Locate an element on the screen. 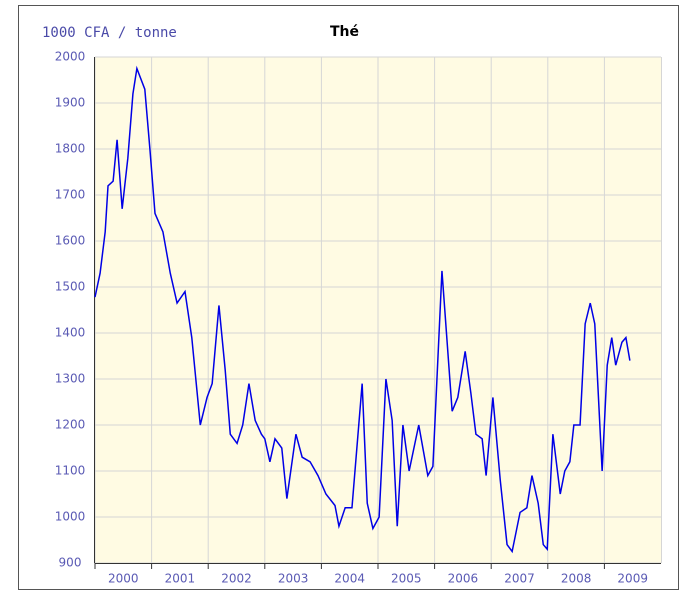 Image resolution: width=690 pixels, height=593 pixels. y-axis-label: 1000 CFA / tonne is located at coordinates (109, 33).